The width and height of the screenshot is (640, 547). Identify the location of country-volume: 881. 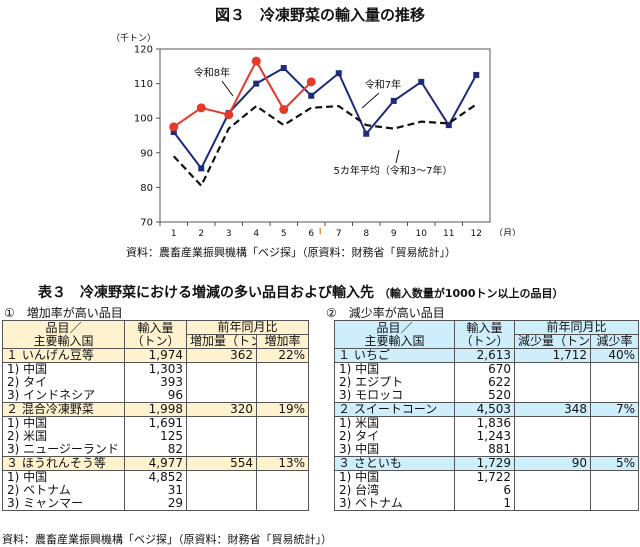
(484, 450).